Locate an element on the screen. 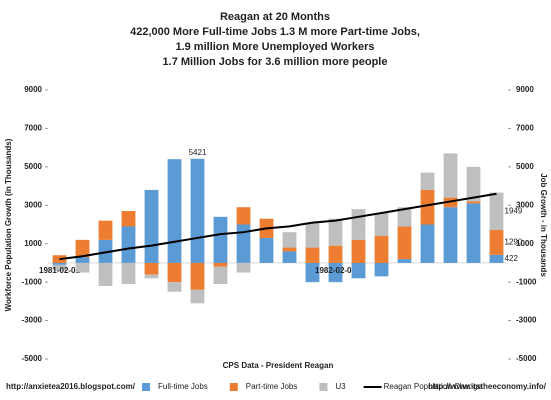 This screenshot has width=551, height=400. y-tick-label: 1000 is located at coordinates (33, 243).